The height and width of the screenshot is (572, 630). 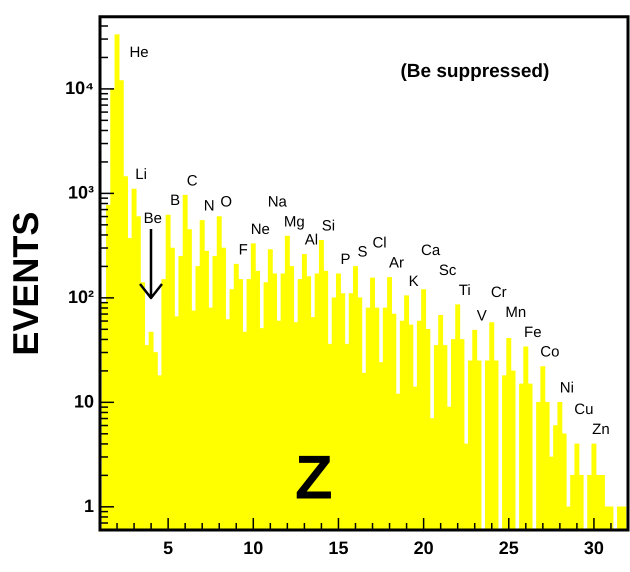 What do you see at coordinates (153, 219) in the screenshot?
I see `annotation: Be` at bounding box center [153, 219].